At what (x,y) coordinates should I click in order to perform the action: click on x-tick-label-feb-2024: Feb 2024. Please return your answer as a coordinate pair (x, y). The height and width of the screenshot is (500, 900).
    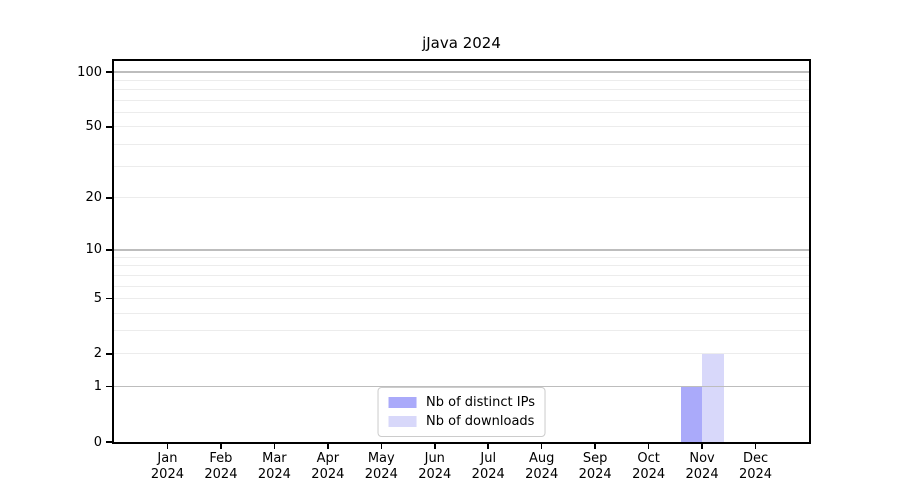
    Looking at the image, I should click on (221, 467).